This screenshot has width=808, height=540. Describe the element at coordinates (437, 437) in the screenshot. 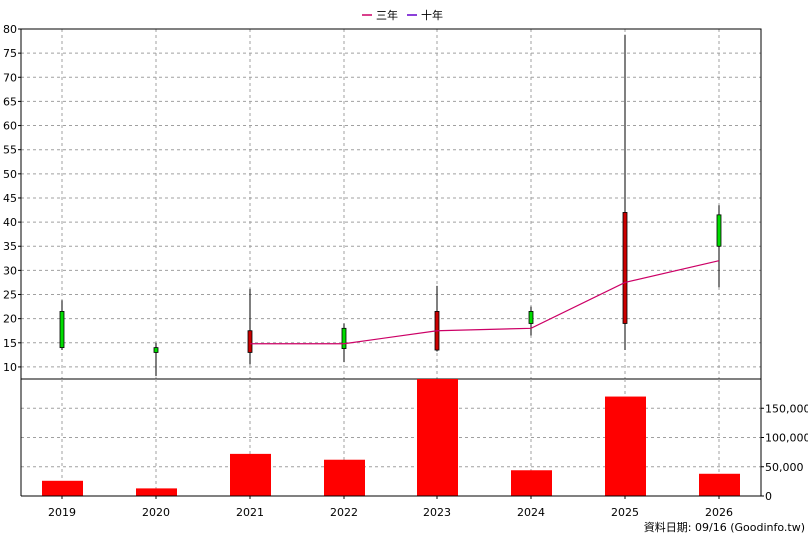

I see `volume-bar-2023` at that location.